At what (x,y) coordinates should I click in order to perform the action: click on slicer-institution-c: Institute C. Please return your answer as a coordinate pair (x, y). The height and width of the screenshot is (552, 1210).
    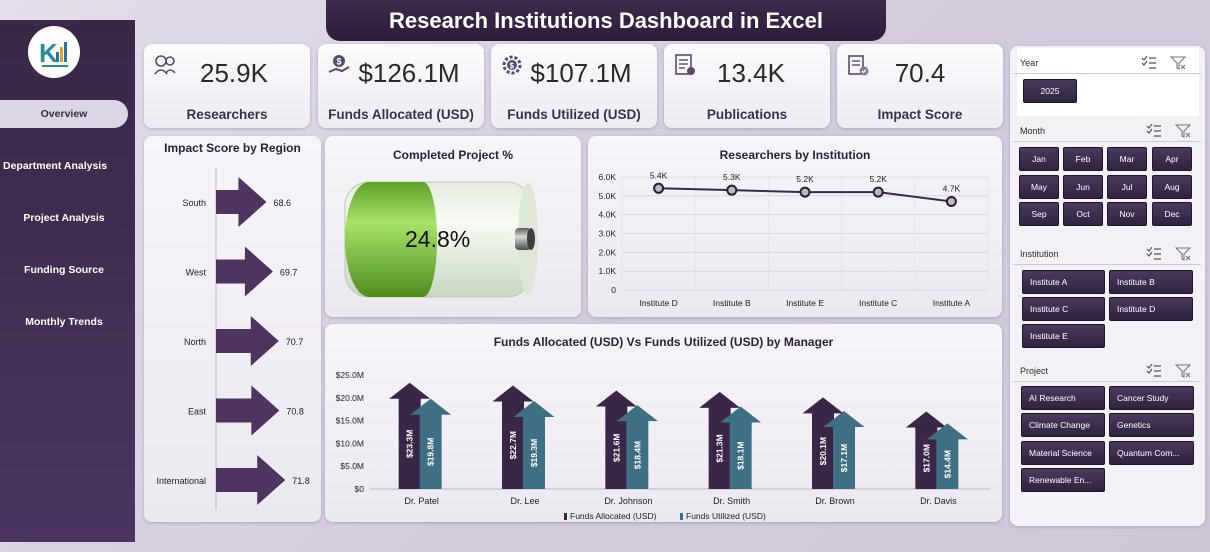
    Looking at the image, I should click on (1063, 309).